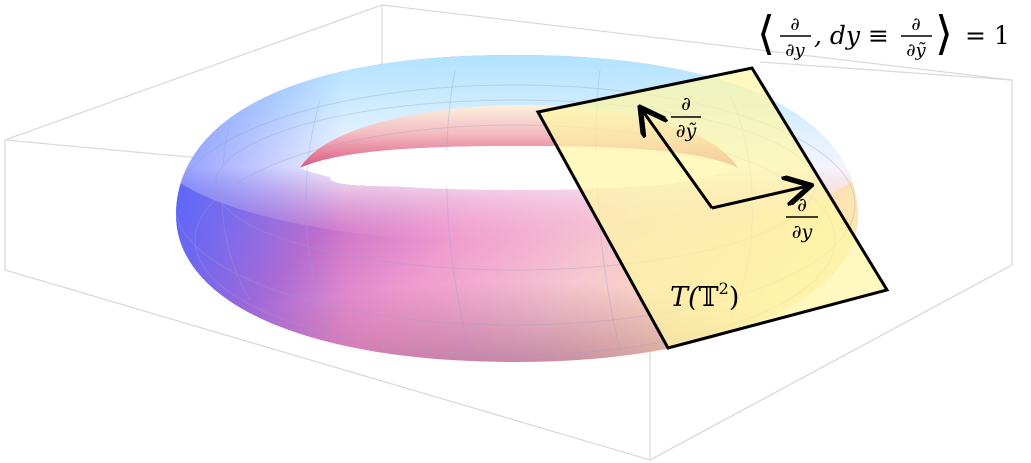 This screenshot has width=1031, height=463. Describe the element at coordinates (944, 33) in the screenshot. I see `formula-angle-close: ⟩` at that location.